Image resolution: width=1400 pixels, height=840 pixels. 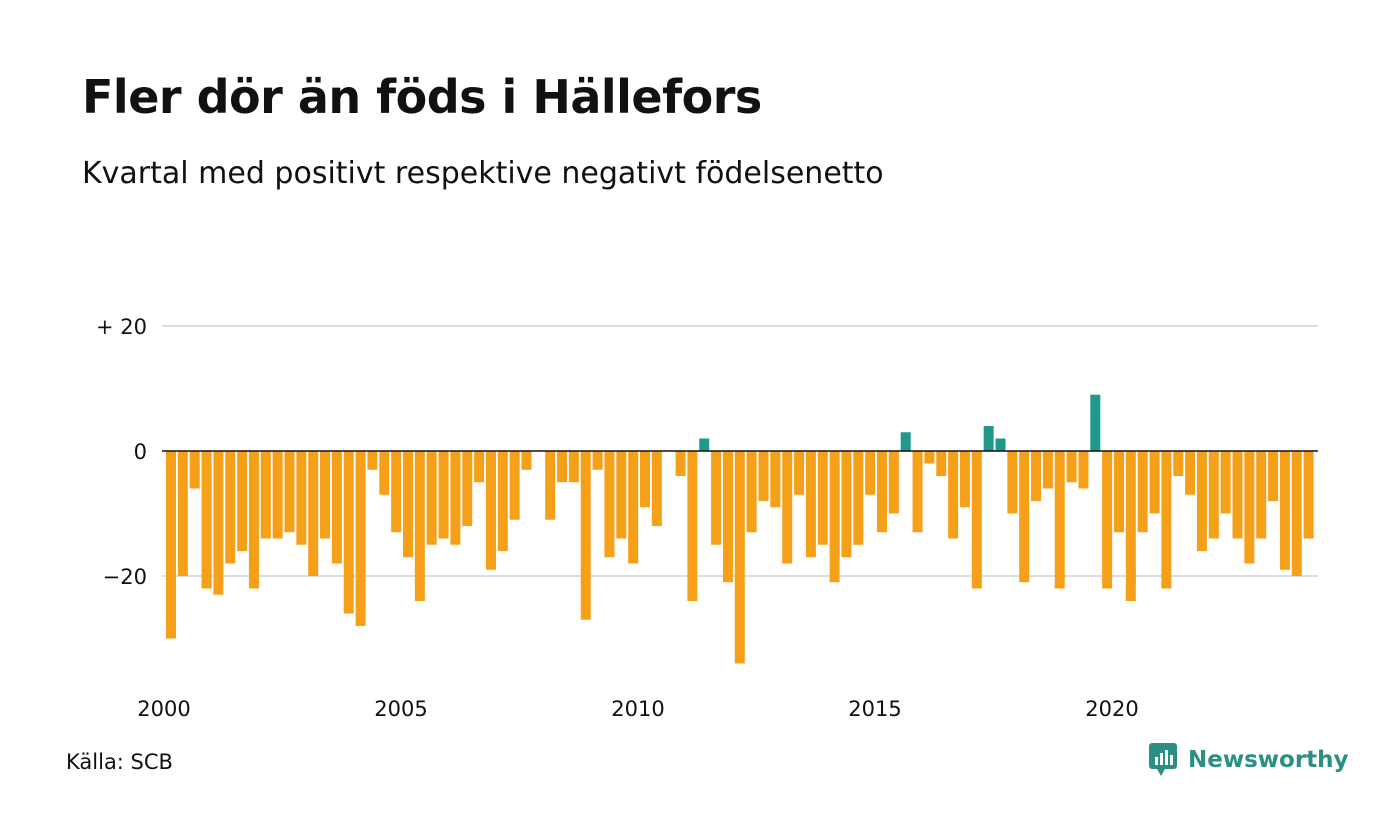 I want to click on newsworthy-logo-icon, so click(x=1163, y=759).